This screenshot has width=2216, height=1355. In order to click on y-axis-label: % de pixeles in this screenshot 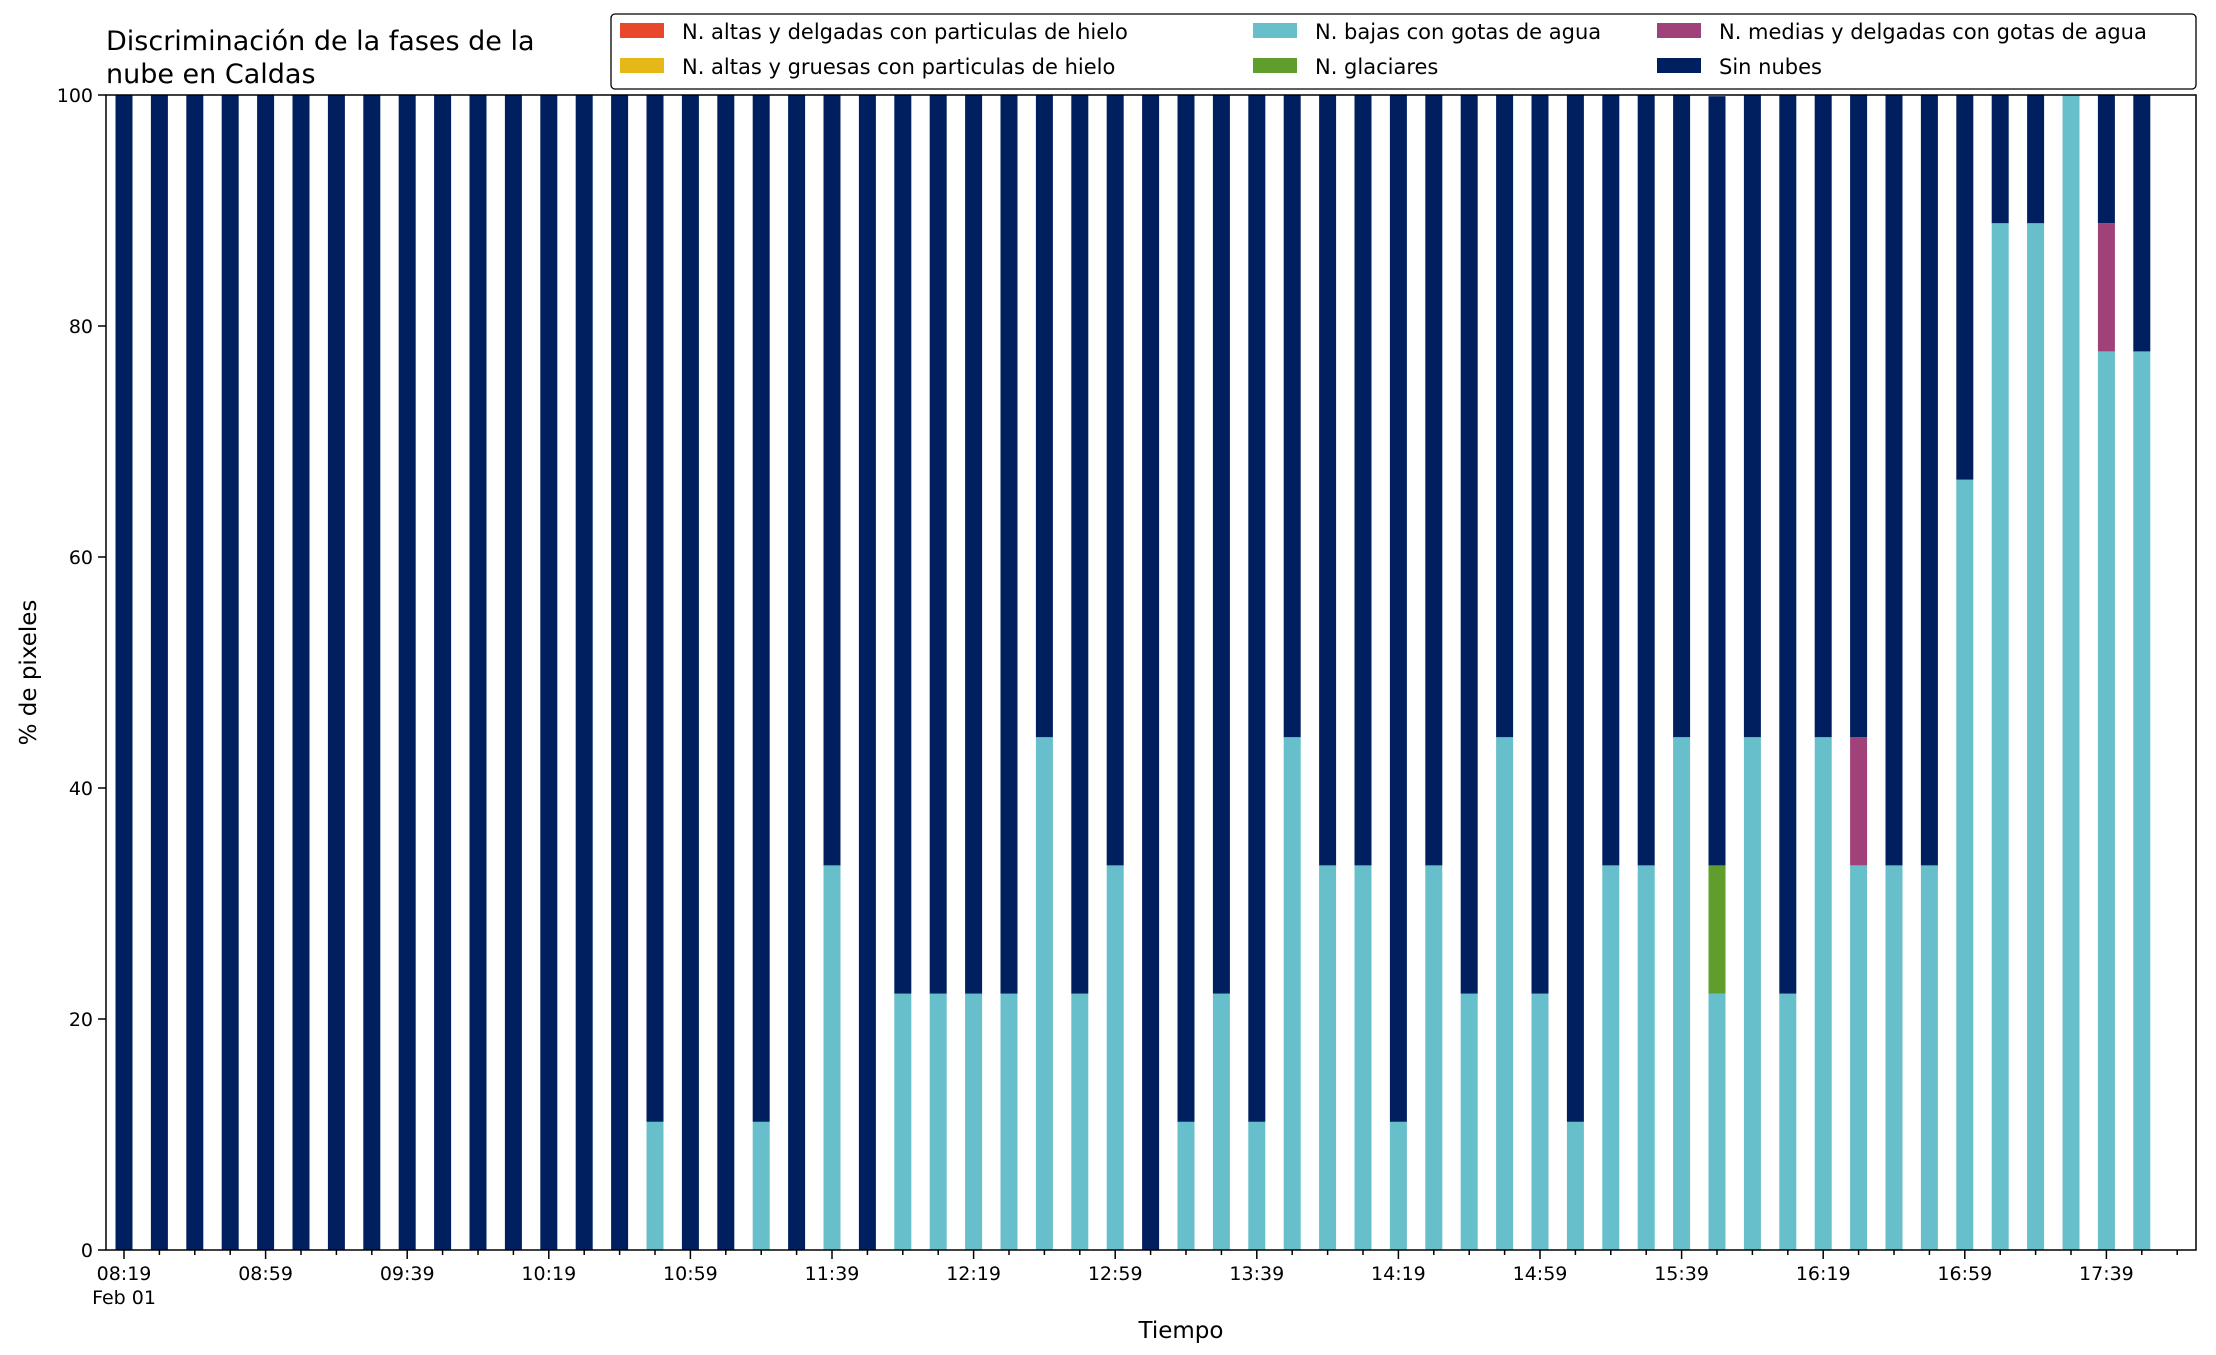, I will do `click(29, 673)`.